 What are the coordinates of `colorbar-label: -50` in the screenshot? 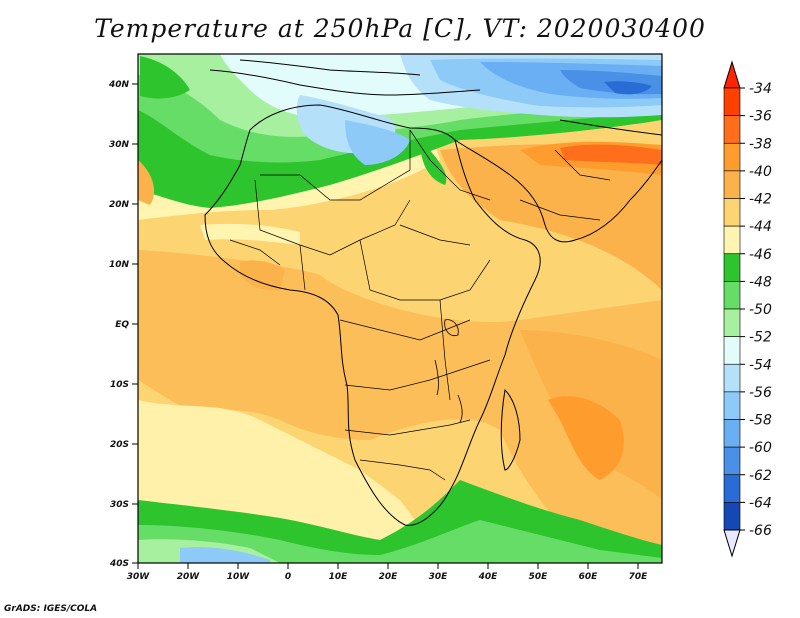 It's located at (760, 310).